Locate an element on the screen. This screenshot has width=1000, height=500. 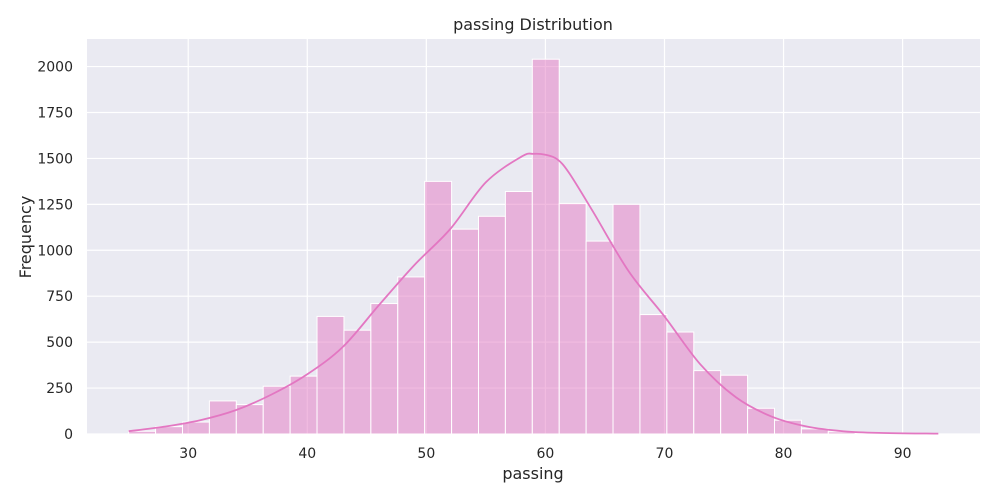
x-tick-label: 80 is located at coordinates (784, 454).